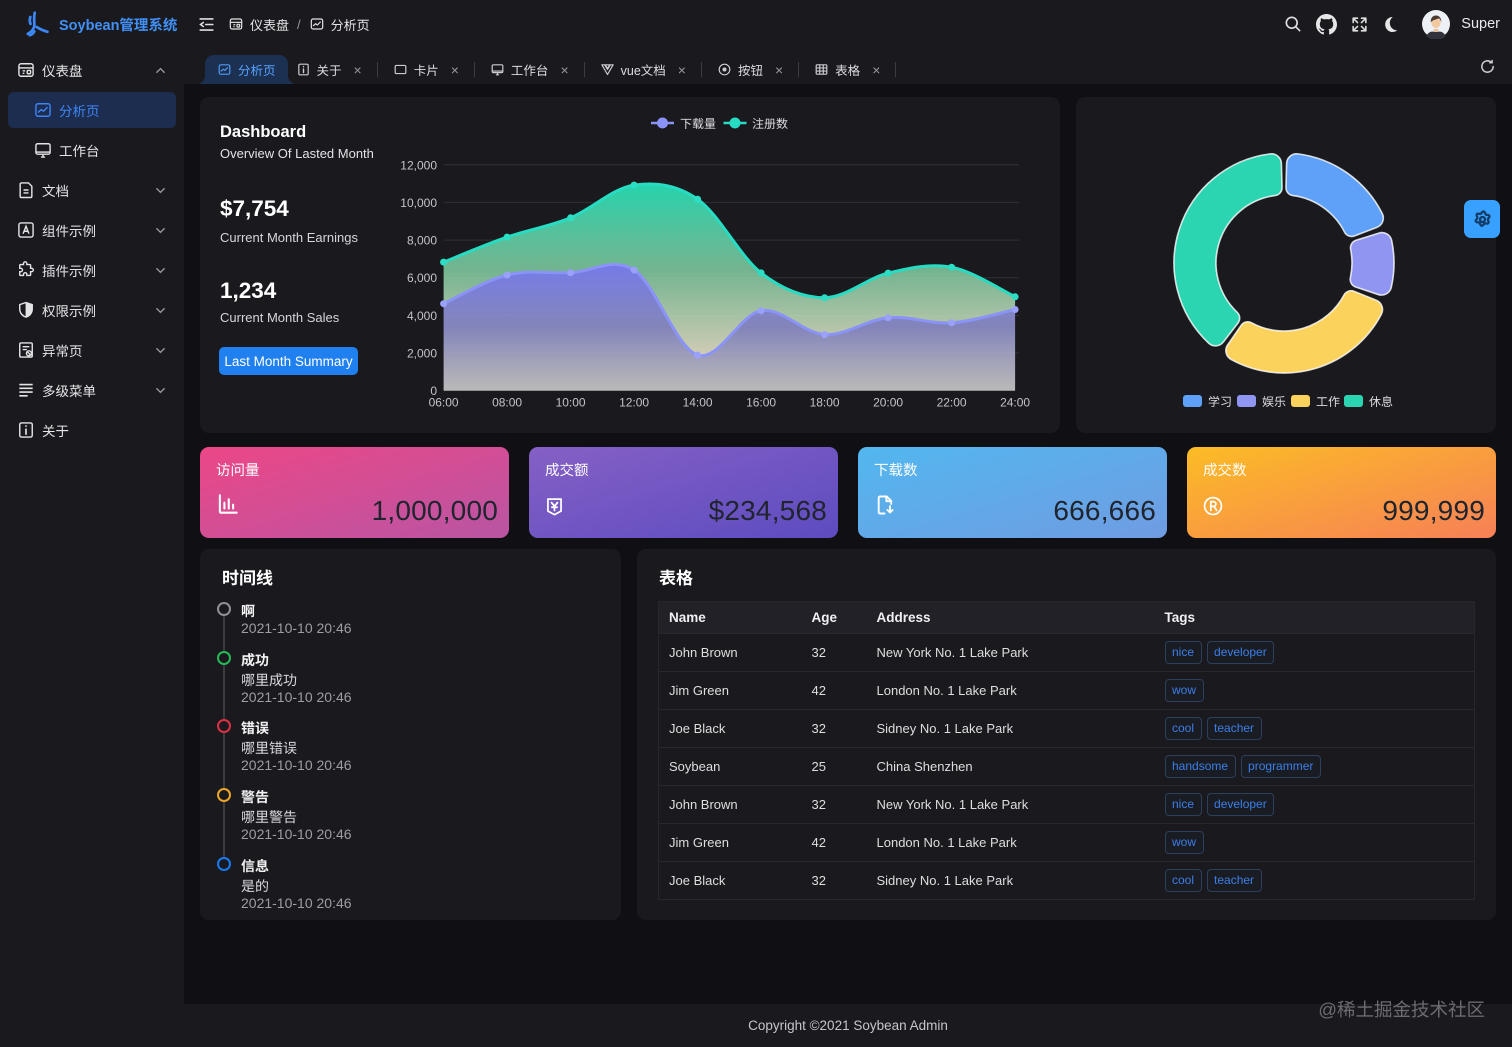  Describe the element at coordinates (433, 391) in the screenshot. I see `svg-text: 0` at that location.